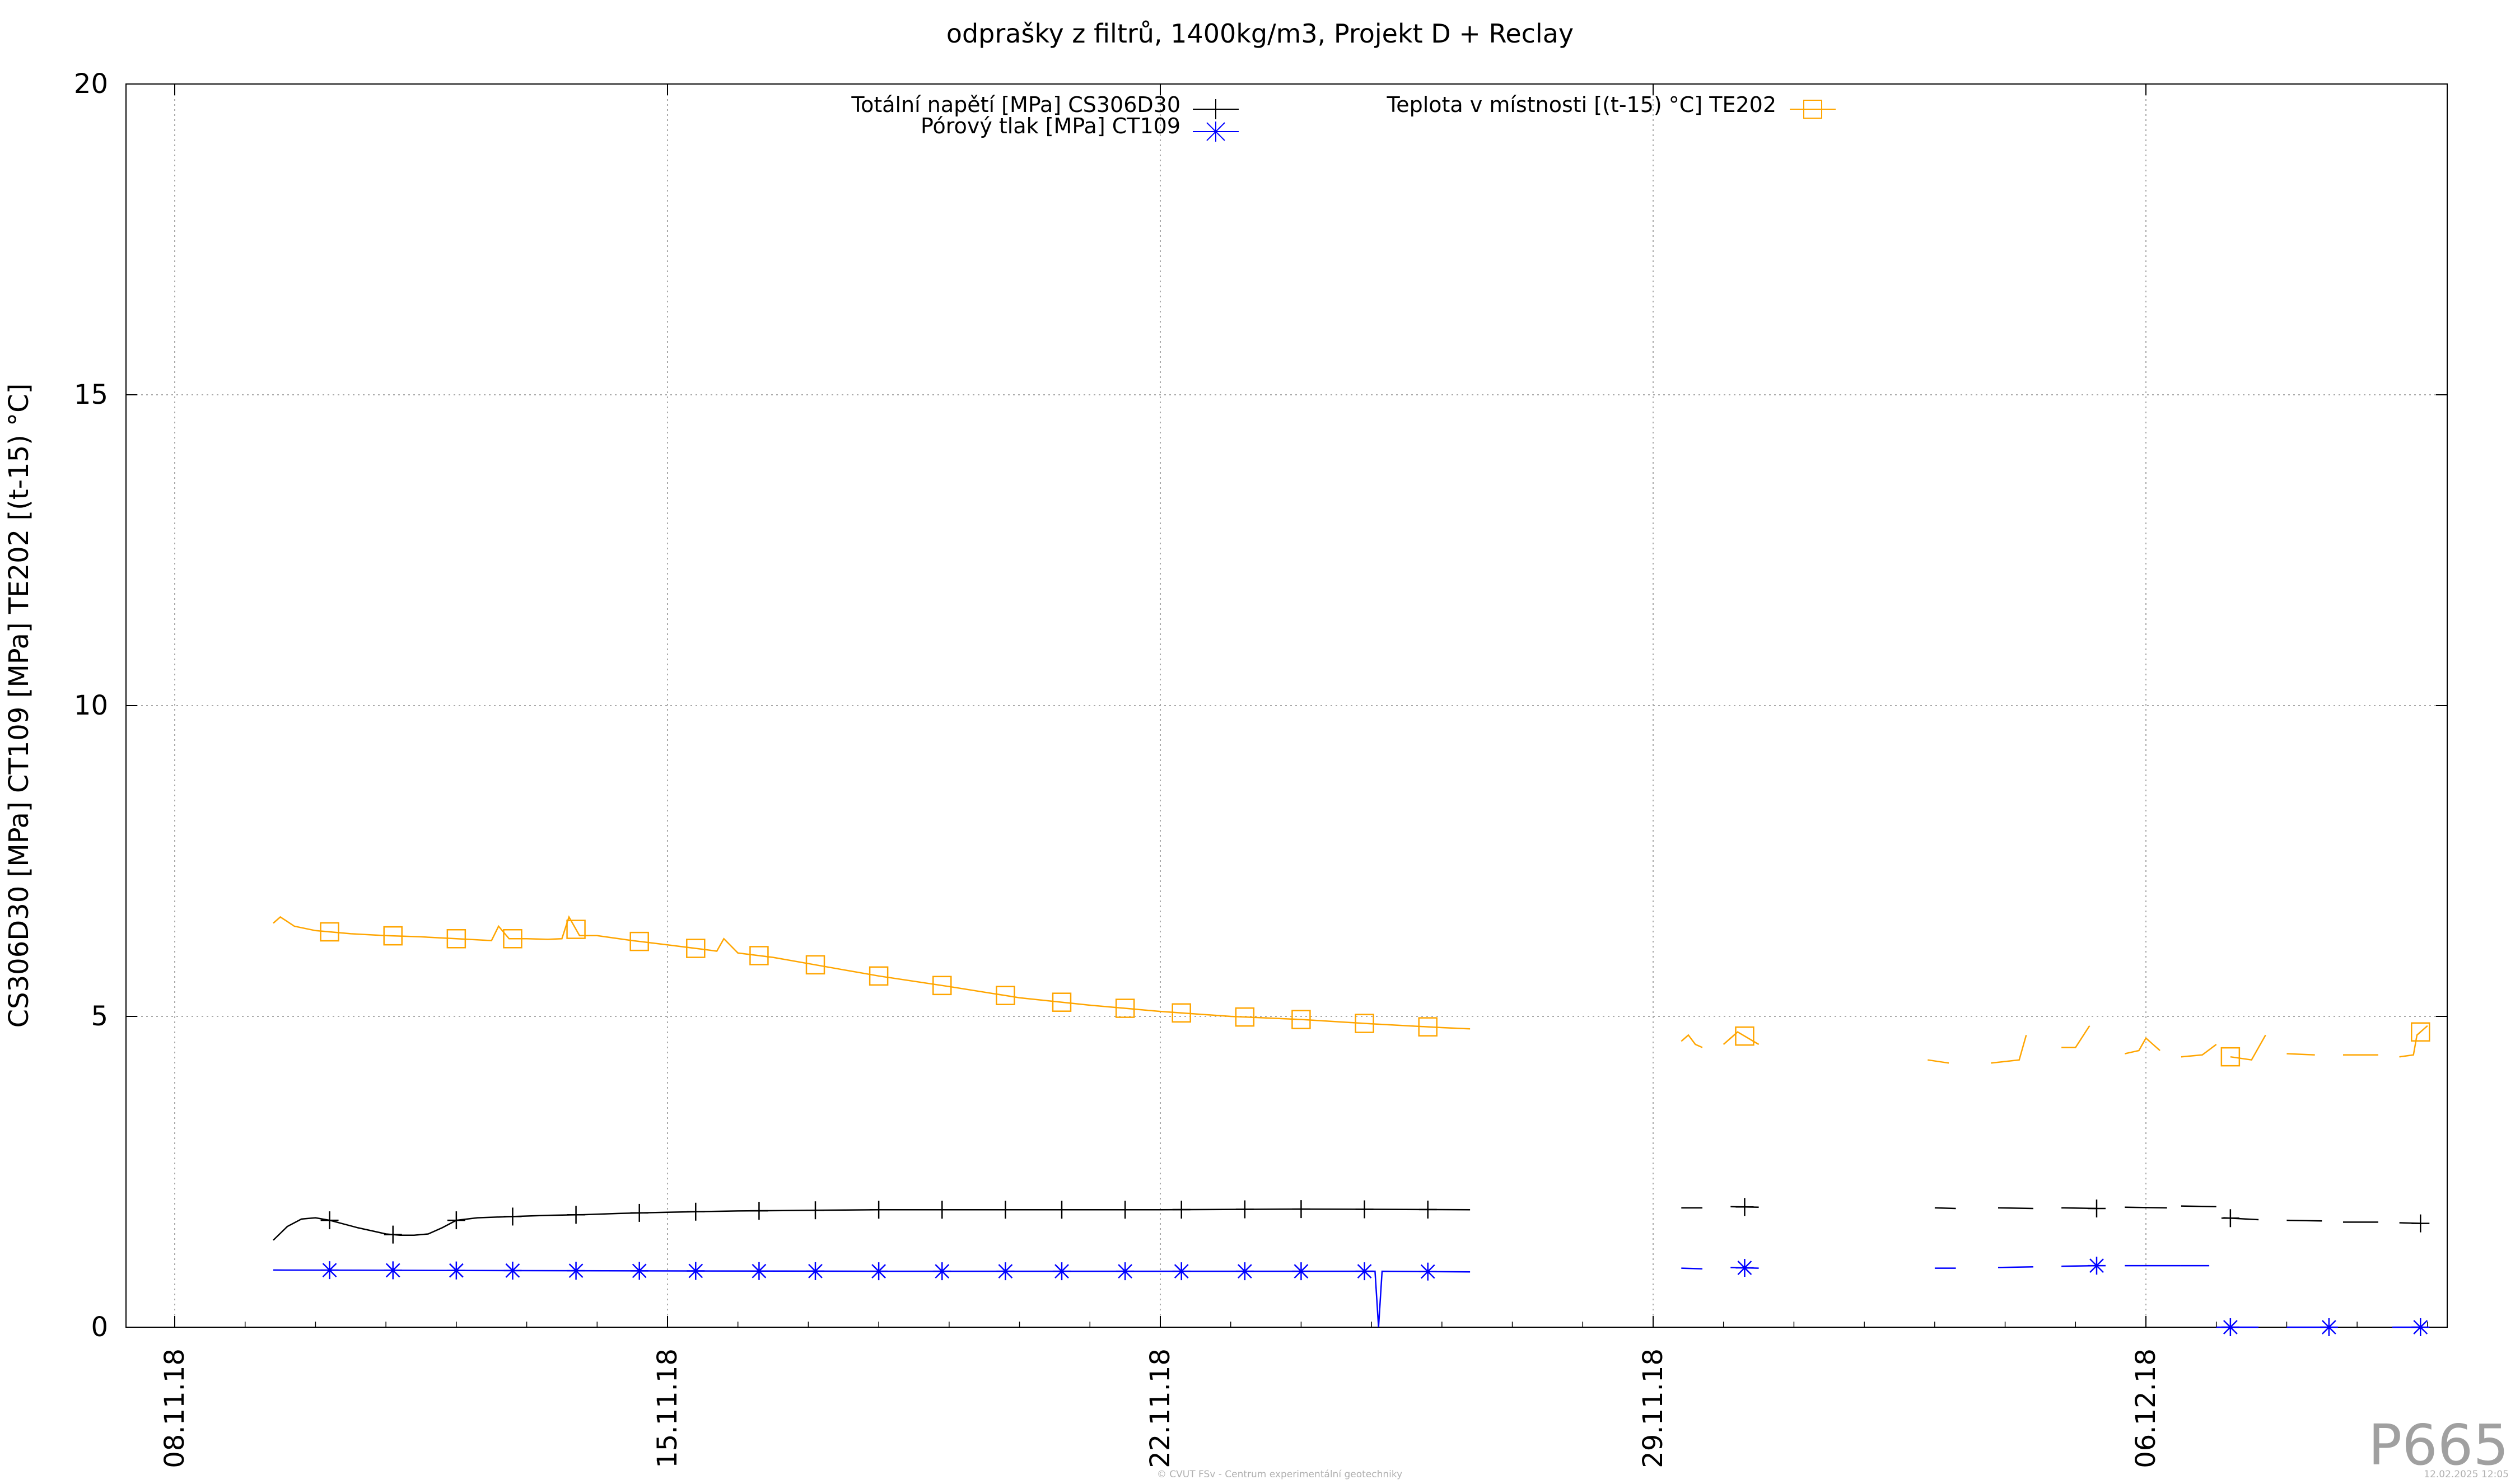  I want to click on y-tick-label: 5, so click(100, 1017).